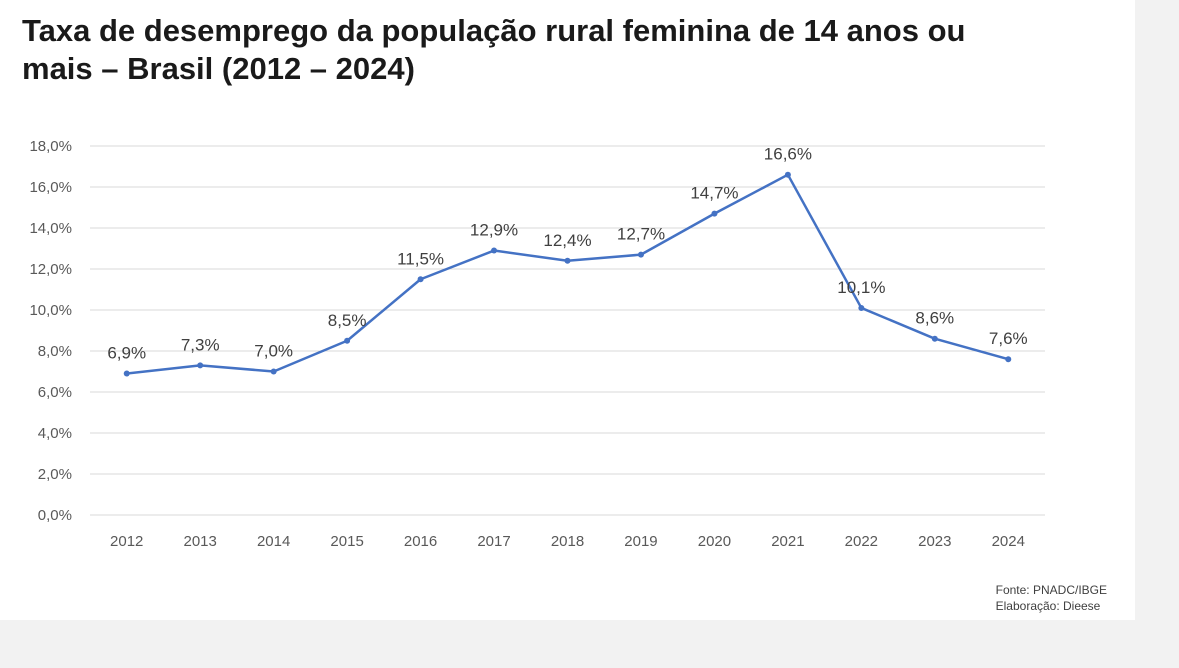 This screenshot has width=1179, height=668. I want to click on data-label: 7,0%, so click(273, 351).